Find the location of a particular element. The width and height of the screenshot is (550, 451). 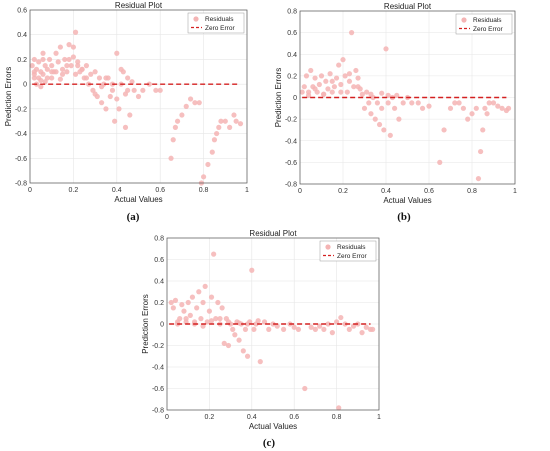

x-tick-label-a: 0.4 is located at coordinates (117, 190).